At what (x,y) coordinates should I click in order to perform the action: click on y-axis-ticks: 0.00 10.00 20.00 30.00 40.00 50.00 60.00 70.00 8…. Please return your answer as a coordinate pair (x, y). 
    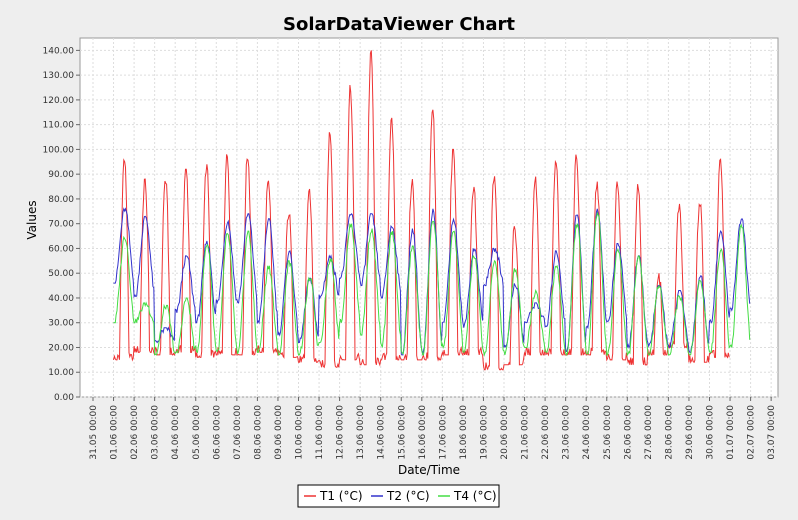
    Looking at the image, I should click on (61, 224).